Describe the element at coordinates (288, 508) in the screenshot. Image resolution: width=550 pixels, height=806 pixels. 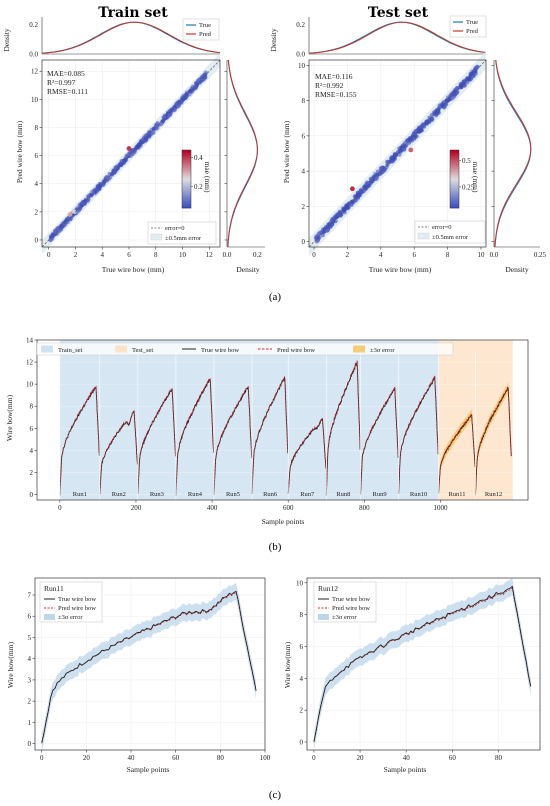
I see `x-tick-label: 600` at that location.